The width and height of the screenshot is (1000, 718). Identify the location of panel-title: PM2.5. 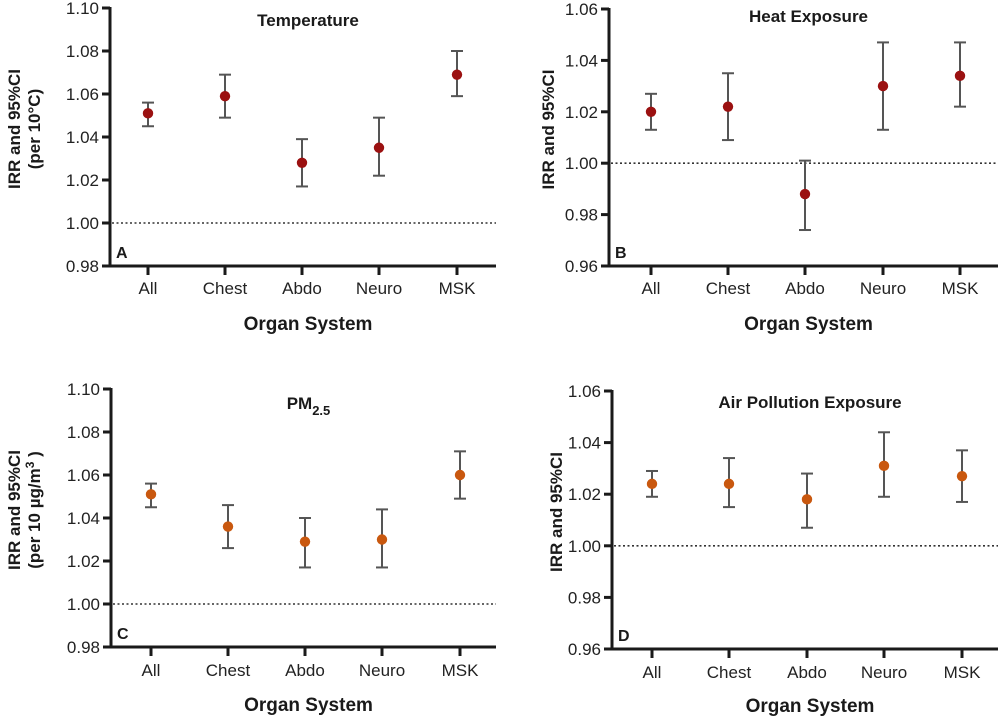
(309, 406).